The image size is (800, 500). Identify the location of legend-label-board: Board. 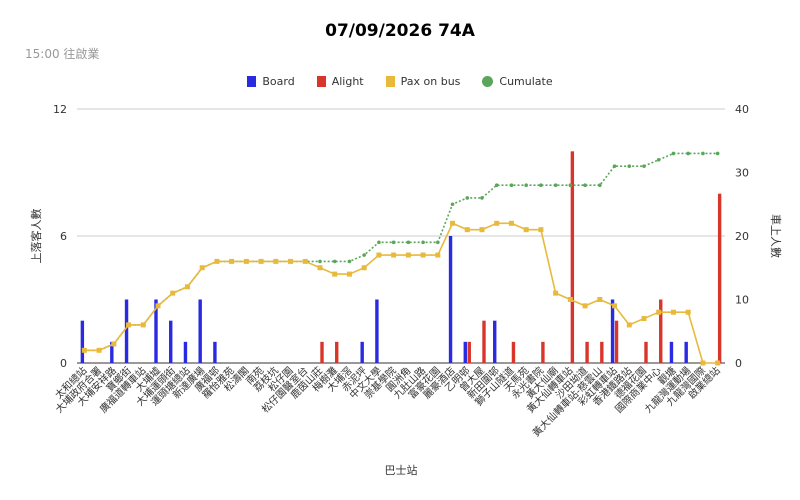
(278, 81).